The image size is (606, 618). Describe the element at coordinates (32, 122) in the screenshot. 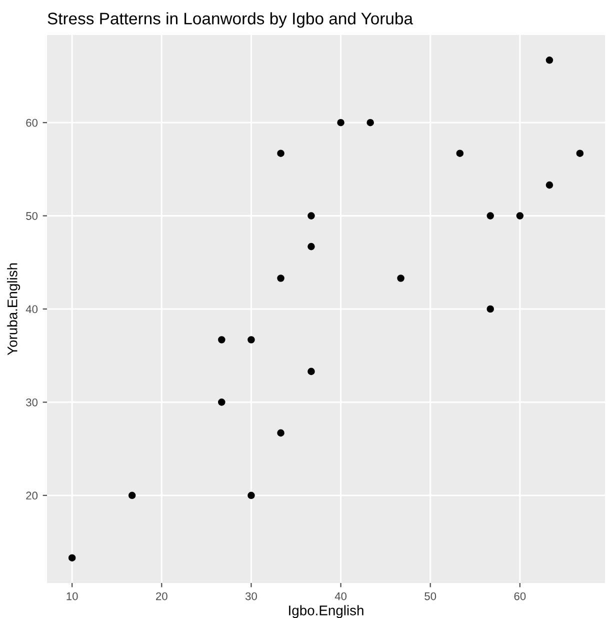

I see `y-tick-label: 60` at that location.